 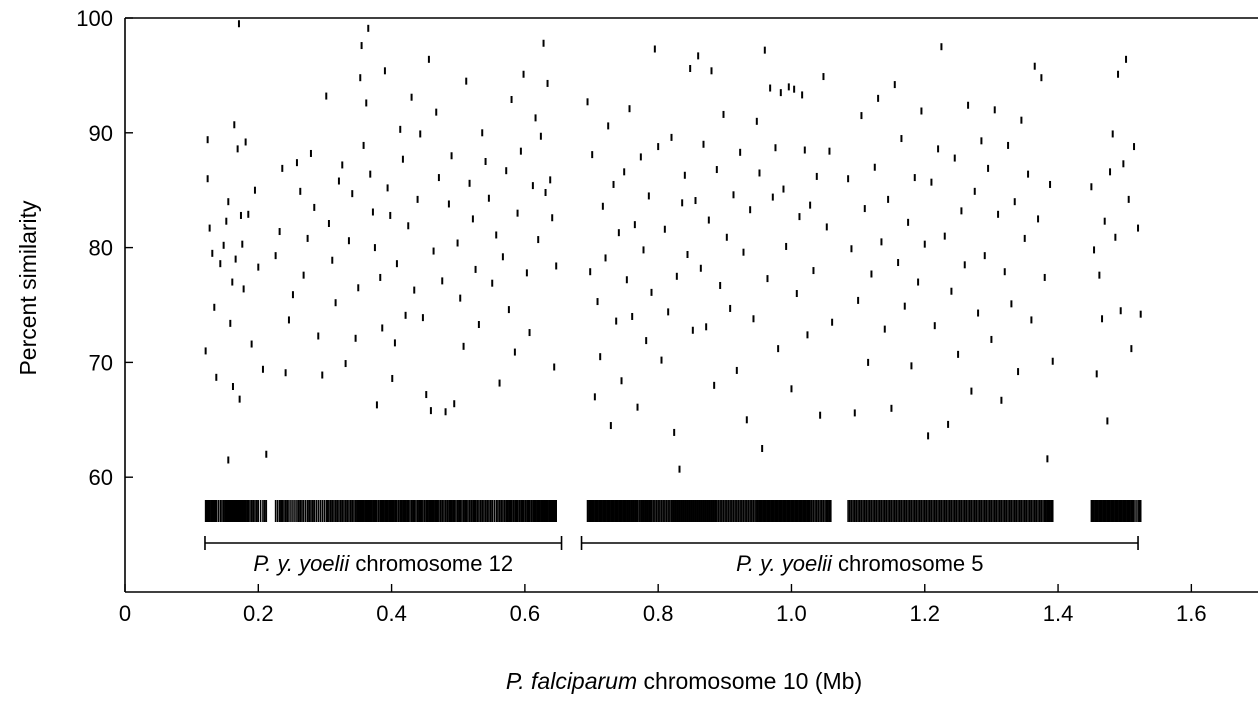 What do you see at coordinates (258, 613) in the screenshot?
I see `x-tick-label: 0.2` at bounding box center [258, 613].